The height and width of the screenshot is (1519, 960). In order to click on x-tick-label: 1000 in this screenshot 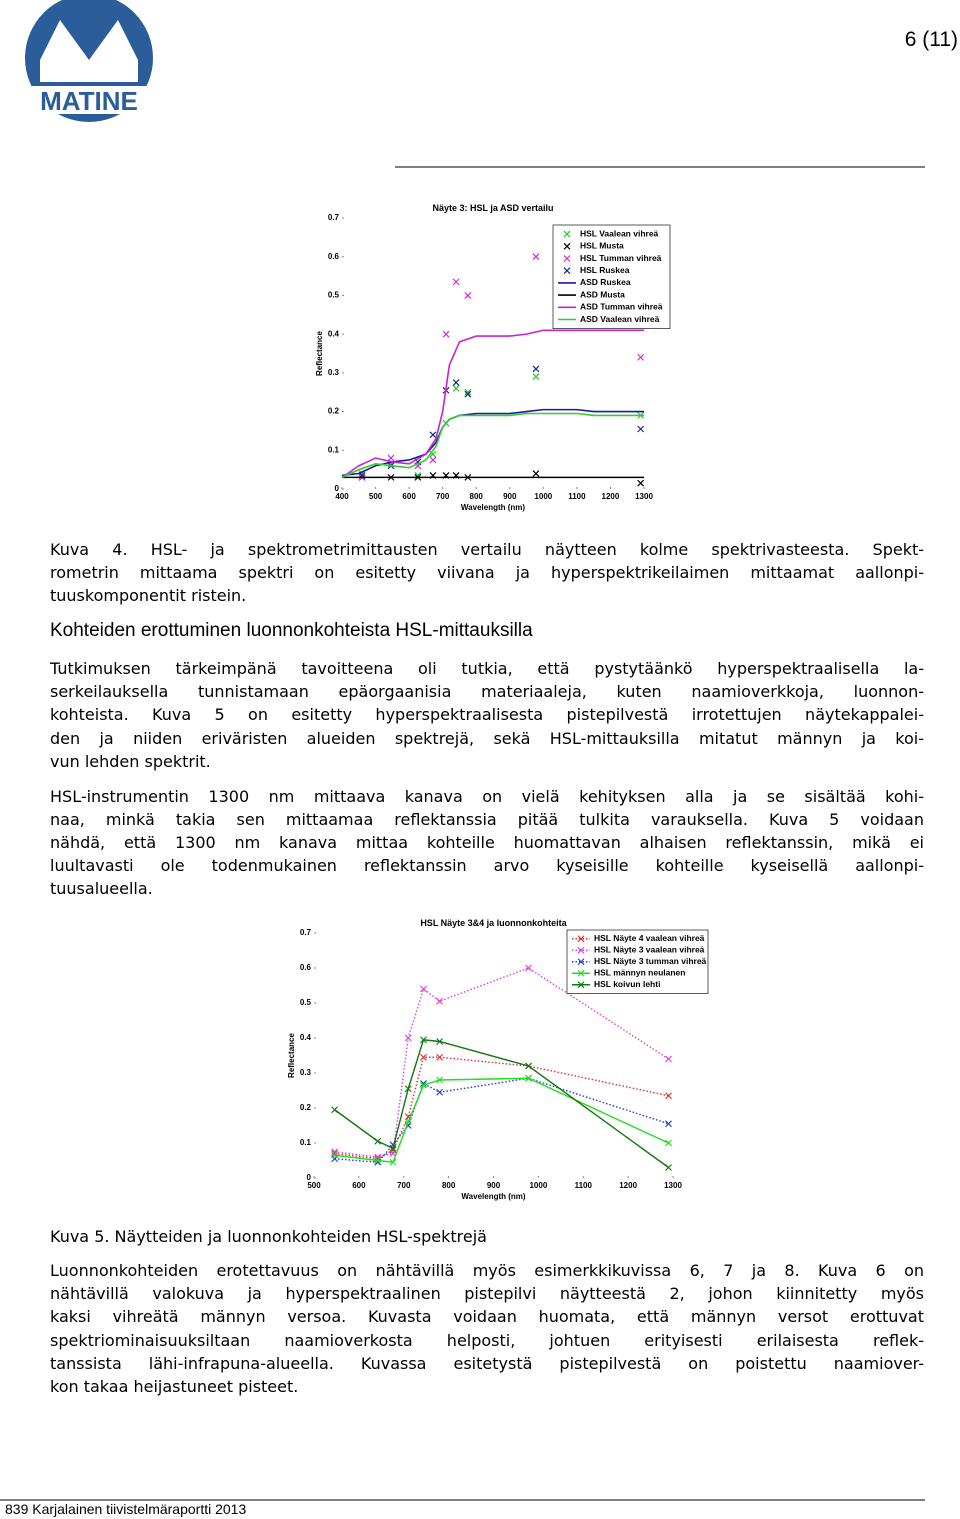, I will do `click(543, 496)`.